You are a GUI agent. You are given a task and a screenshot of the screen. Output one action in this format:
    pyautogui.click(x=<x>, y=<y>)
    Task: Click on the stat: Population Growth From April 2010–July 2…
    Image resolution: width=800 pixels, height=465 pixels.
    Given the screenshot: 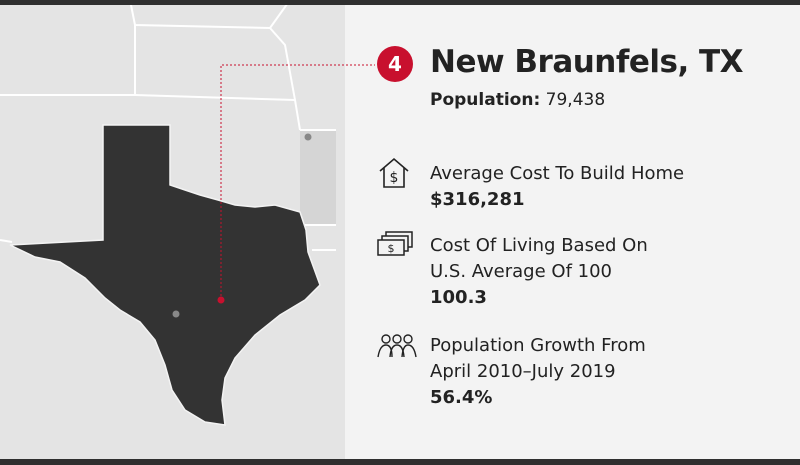 What is the action you would take?
    pyautogui.click(x=538, y=372)
    